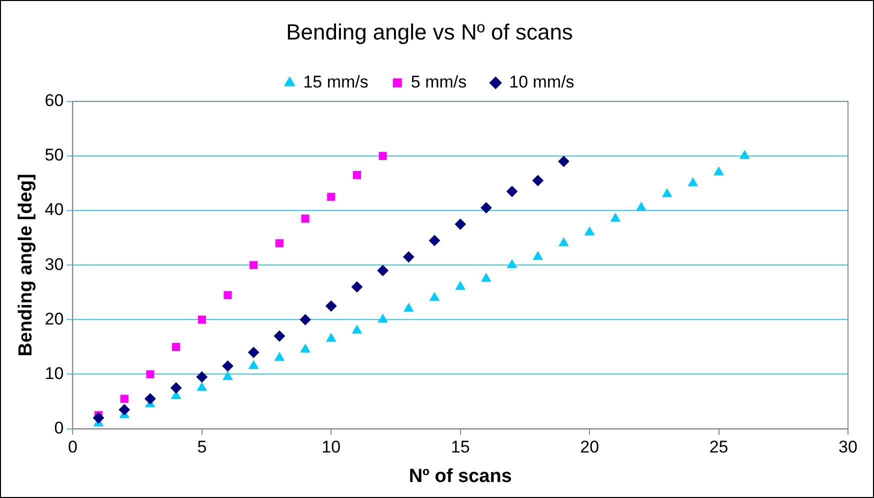 The image size is (874, 498). Describe the element at coordinates (335, 82) in the screenshot. I see `legend-label: 15 mm/s` at that location.